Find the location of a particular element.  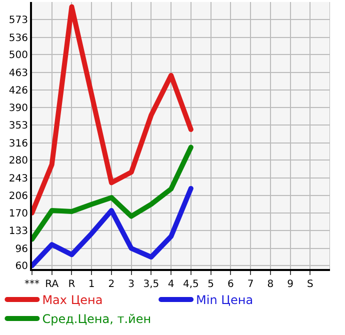

y-tick-label: 536 is located at coordinates (18, 38).